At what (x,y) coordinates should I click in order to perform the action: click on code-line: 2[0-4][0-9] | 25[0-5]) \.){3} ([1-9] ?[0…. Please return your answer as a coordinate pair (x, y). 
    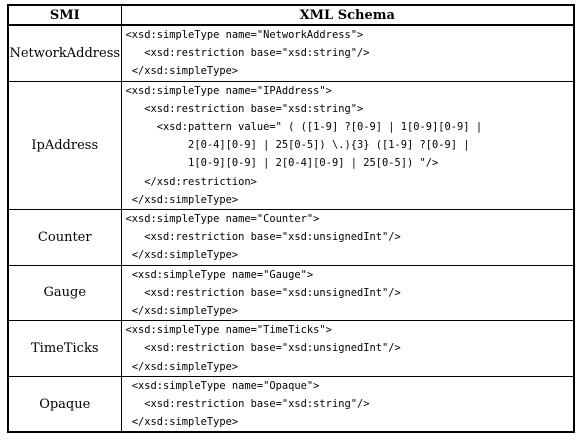
    Looking at the image, I should click on (297, 145).